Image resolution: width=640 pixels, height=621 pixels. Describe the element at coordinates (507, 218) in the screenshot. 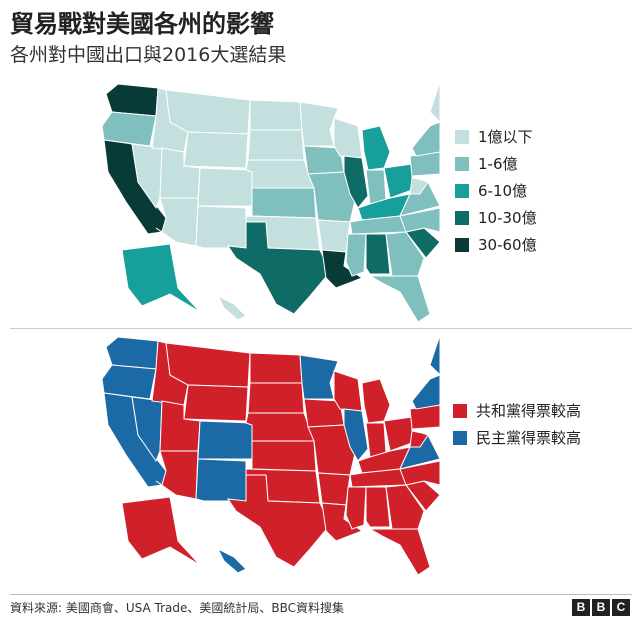

I see `exports-legend-label: 10-30億` at that location.